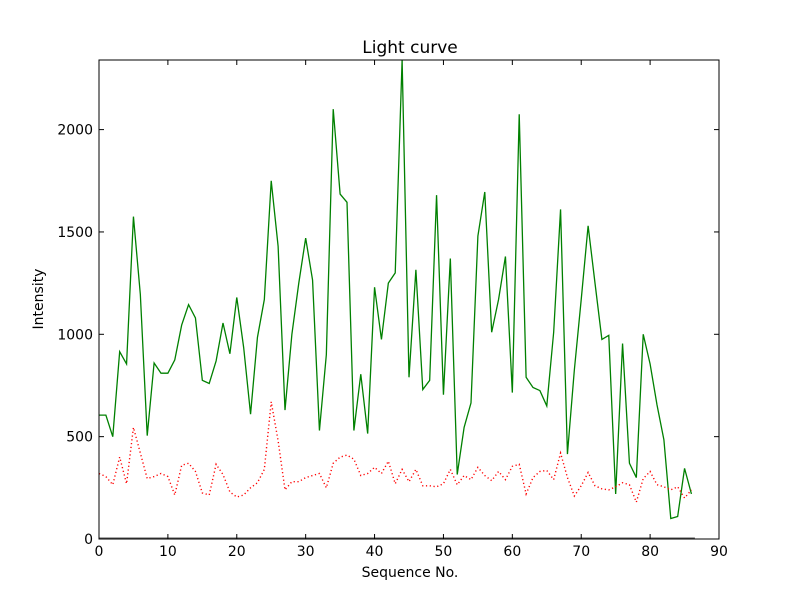 Image resolution: width=800 pixels, height=600 pixels. Describe the element at coordinates (99, 552) in the screenshot. I see `x-tick-label: 0` at that location.